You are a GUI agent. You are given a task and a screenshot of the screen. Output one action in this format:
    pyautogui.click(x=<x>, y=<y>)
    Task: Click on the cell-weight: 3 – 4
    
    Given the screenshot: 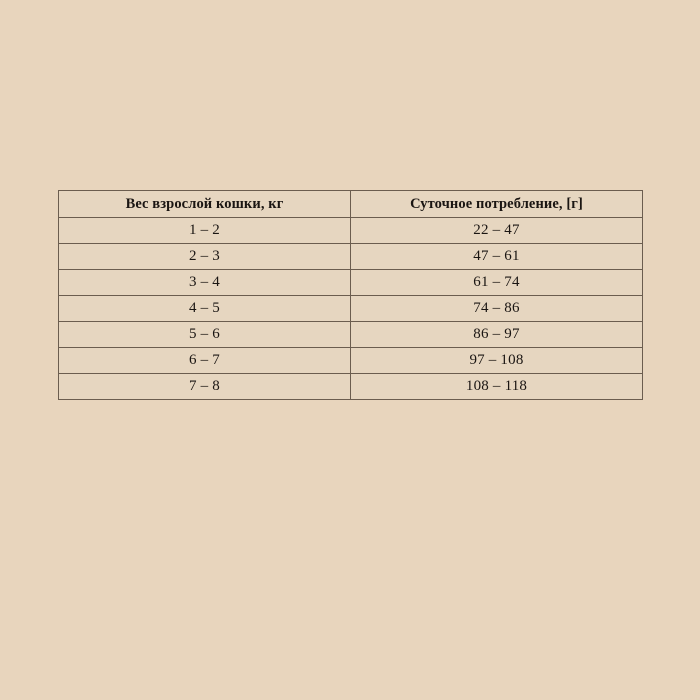 What is the action you would take?
    pyautogui.click(x=204, y=282)
    